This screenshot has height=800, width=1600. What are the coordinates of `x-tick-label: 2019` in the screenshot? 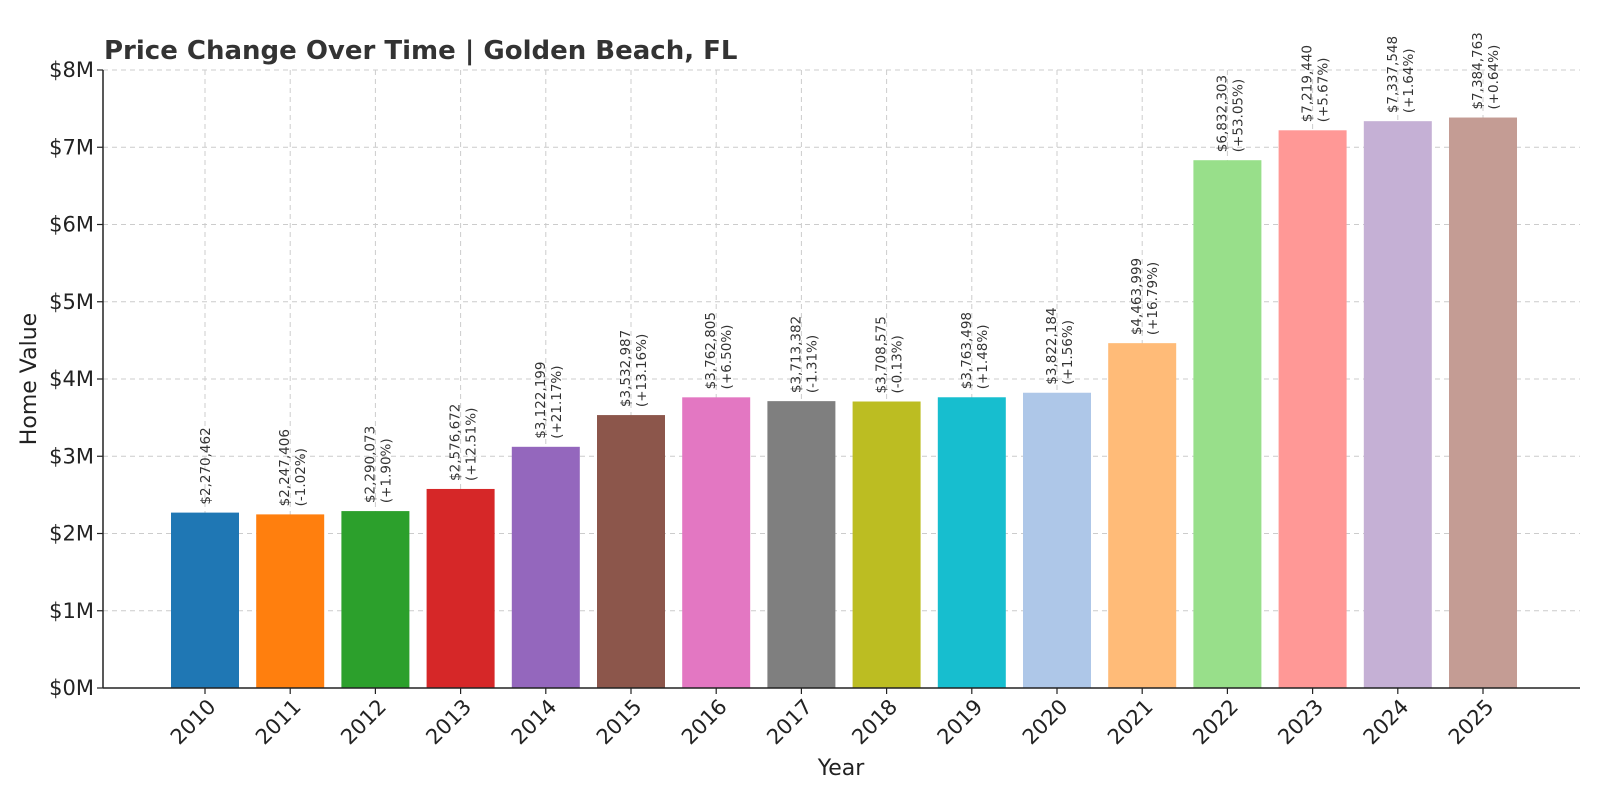 It's located at (960, 722).